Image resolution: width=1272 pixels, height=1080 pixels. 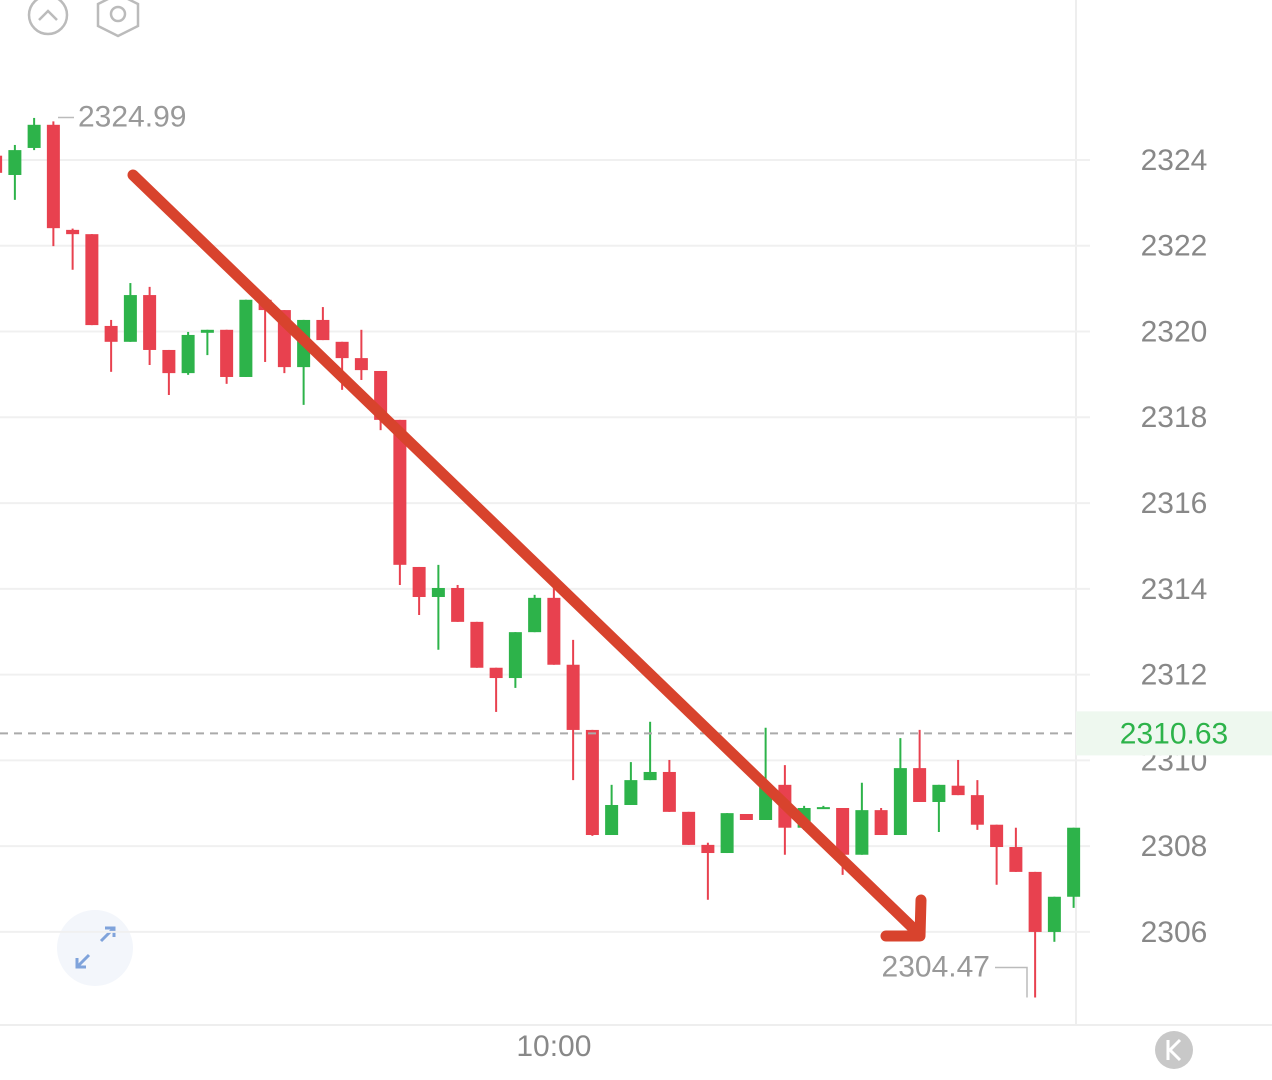 What do you see at coordinates (118, 19) in the screenshot?
I see `settings-button` at bounding box center [118, 19].